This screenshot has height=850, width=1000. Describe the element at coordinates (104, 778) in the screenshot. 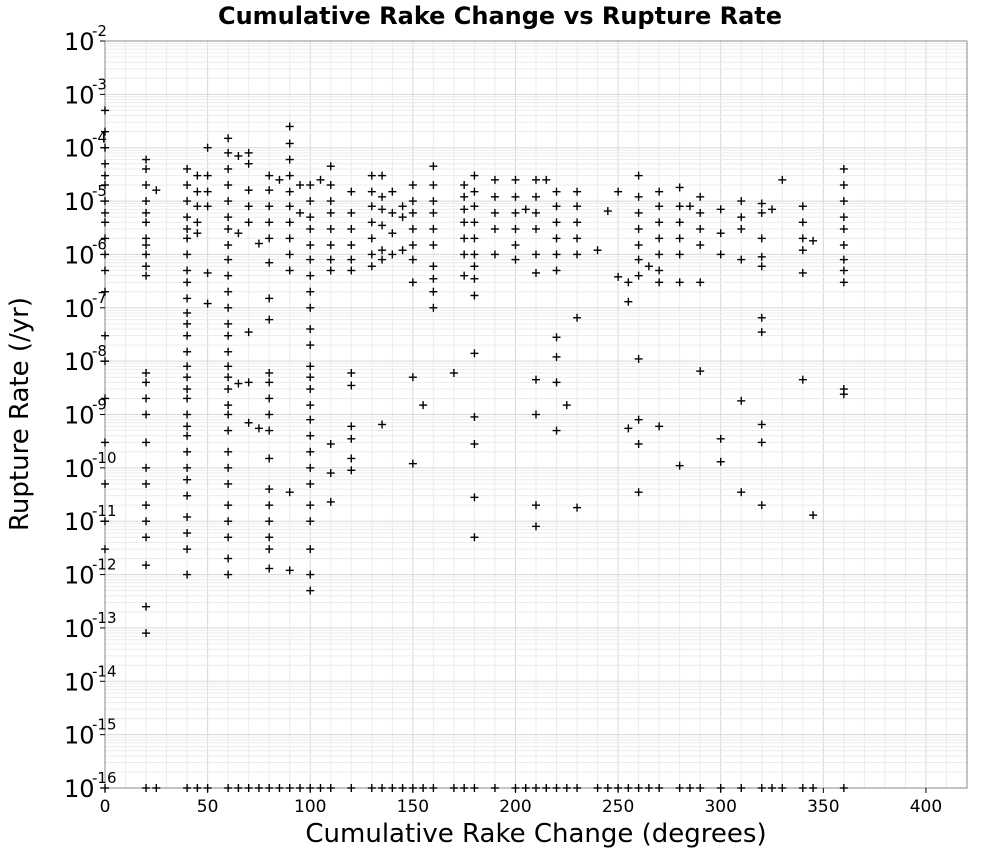

I see `y-tick-exponent: -16` at that location.